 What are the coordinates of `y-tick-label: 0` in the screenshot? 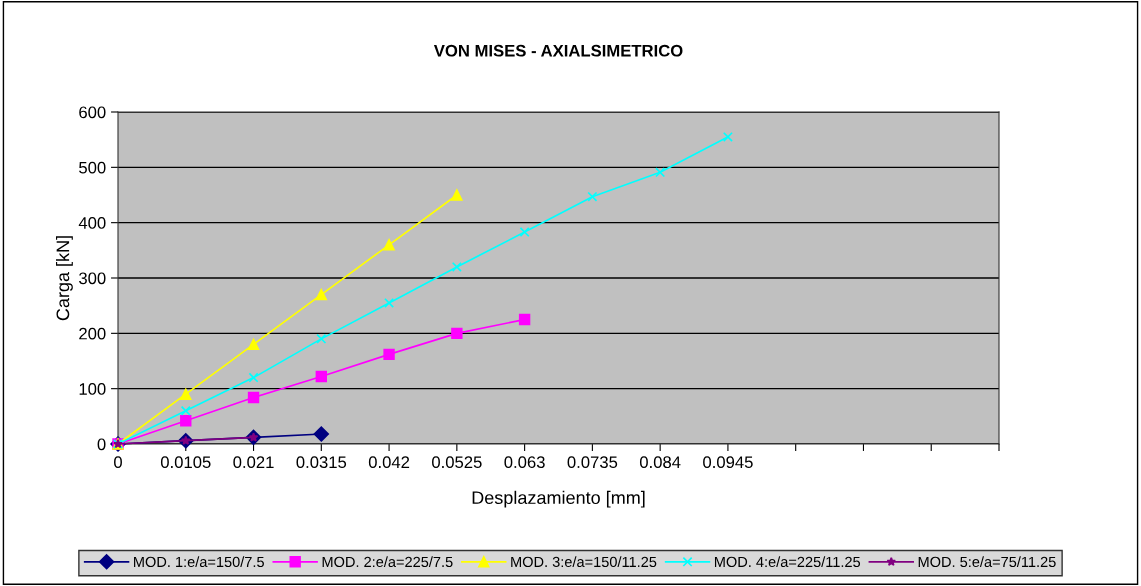 It's located at (101, 444).